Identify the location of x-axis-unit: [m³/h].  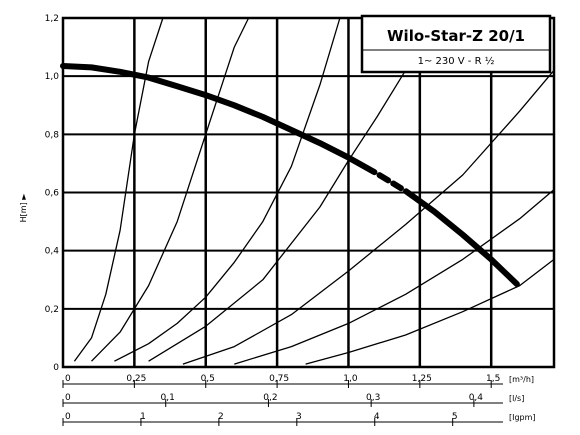
(521, 379).